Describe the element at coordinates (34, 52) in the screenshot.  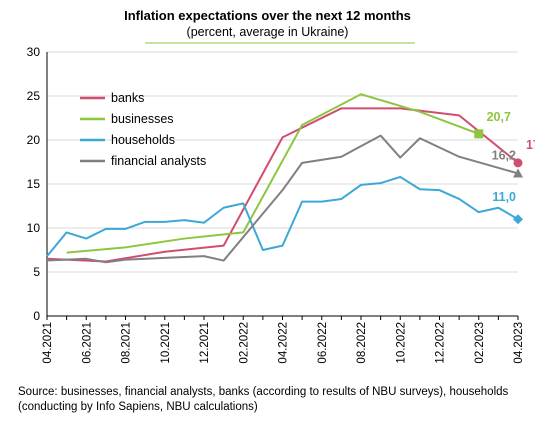
I see `y-tick-label: 30` at that location.